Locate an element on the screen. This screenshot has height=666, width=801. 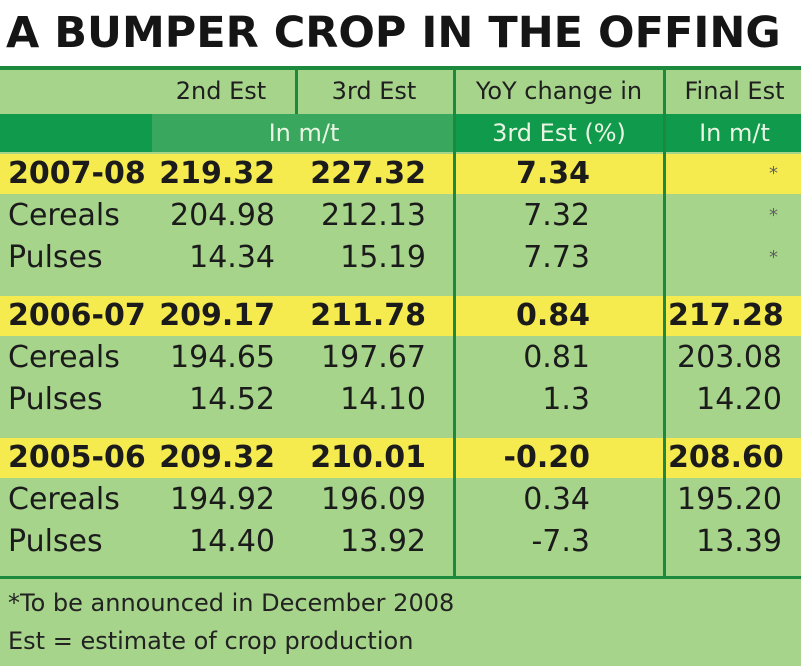
column-divider-yoy is located at coordinates (454, 323).